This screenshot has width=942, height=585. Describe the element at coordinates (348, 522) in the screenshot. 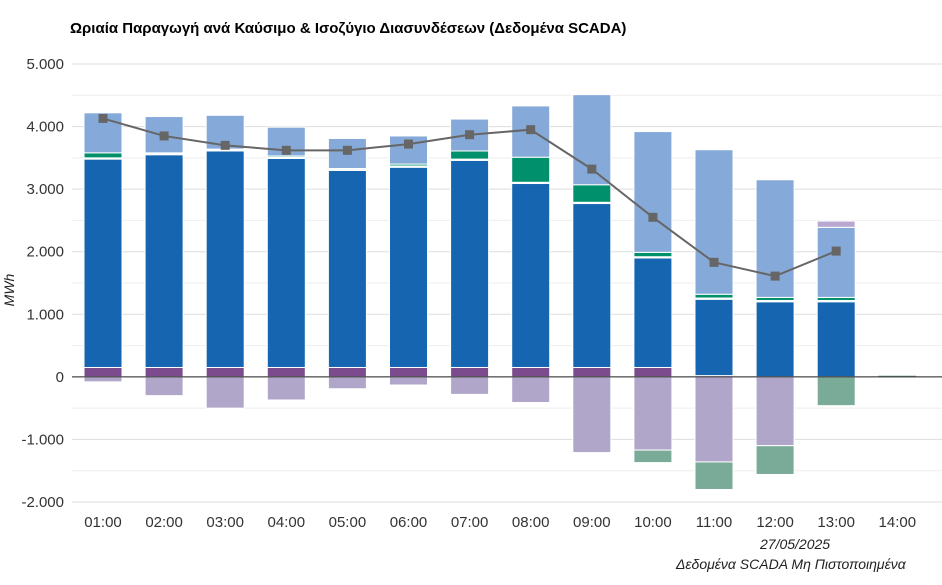

I see `x-tick-label: 05:00` at that location.